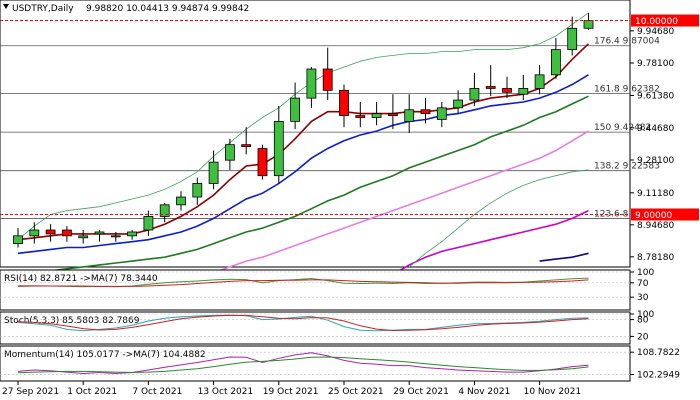 The width and height of the screenshot is (700, 400). Describe the element at coordinates (655, 96) in the screenshot. I see `y-tick-label-2: 9.61380` at that location.